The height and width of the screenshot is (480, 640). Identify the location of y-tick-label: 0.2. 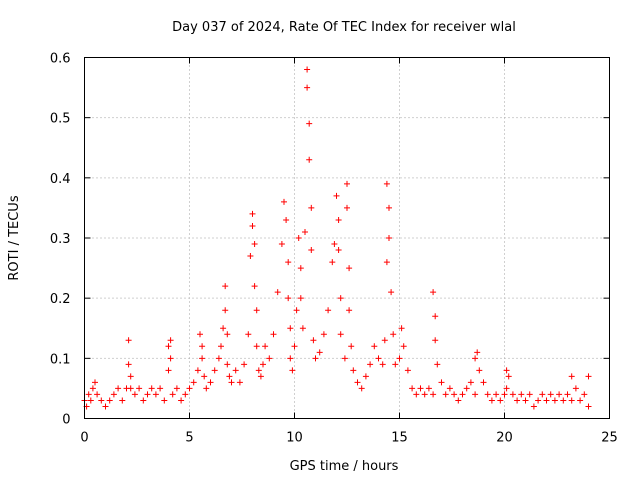
(60, 299).